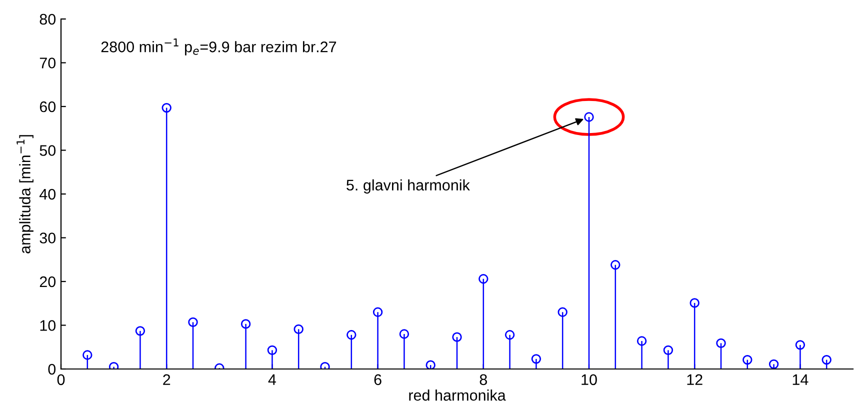 This screenshot has height=407, width=864. What do you see at coordinates (694, 379) in the screenshot?
I see `x-tick-label: 12` at bounding box center [694, 379].